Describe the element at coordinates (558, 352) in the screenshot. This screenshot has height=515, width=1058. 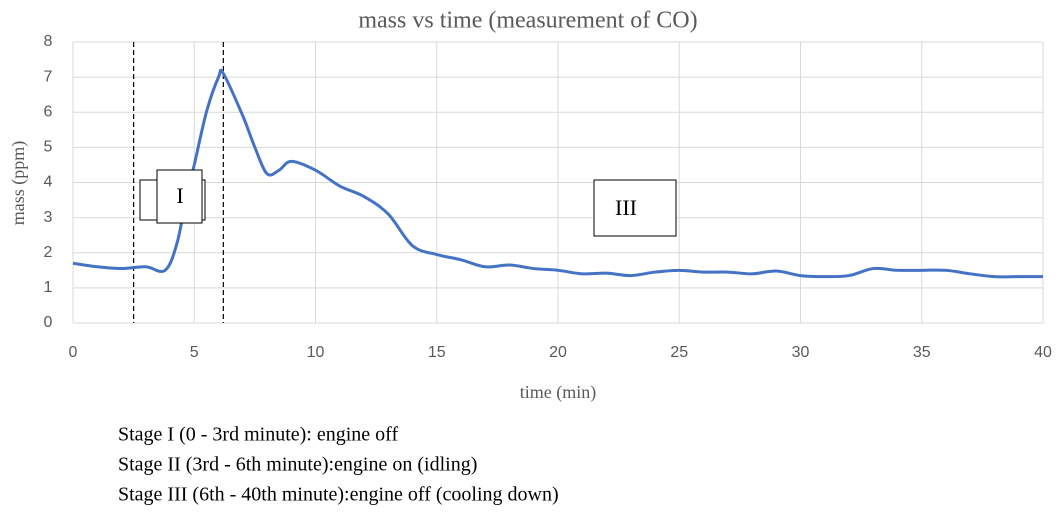
I see `x-tick-label: 20` at that location.